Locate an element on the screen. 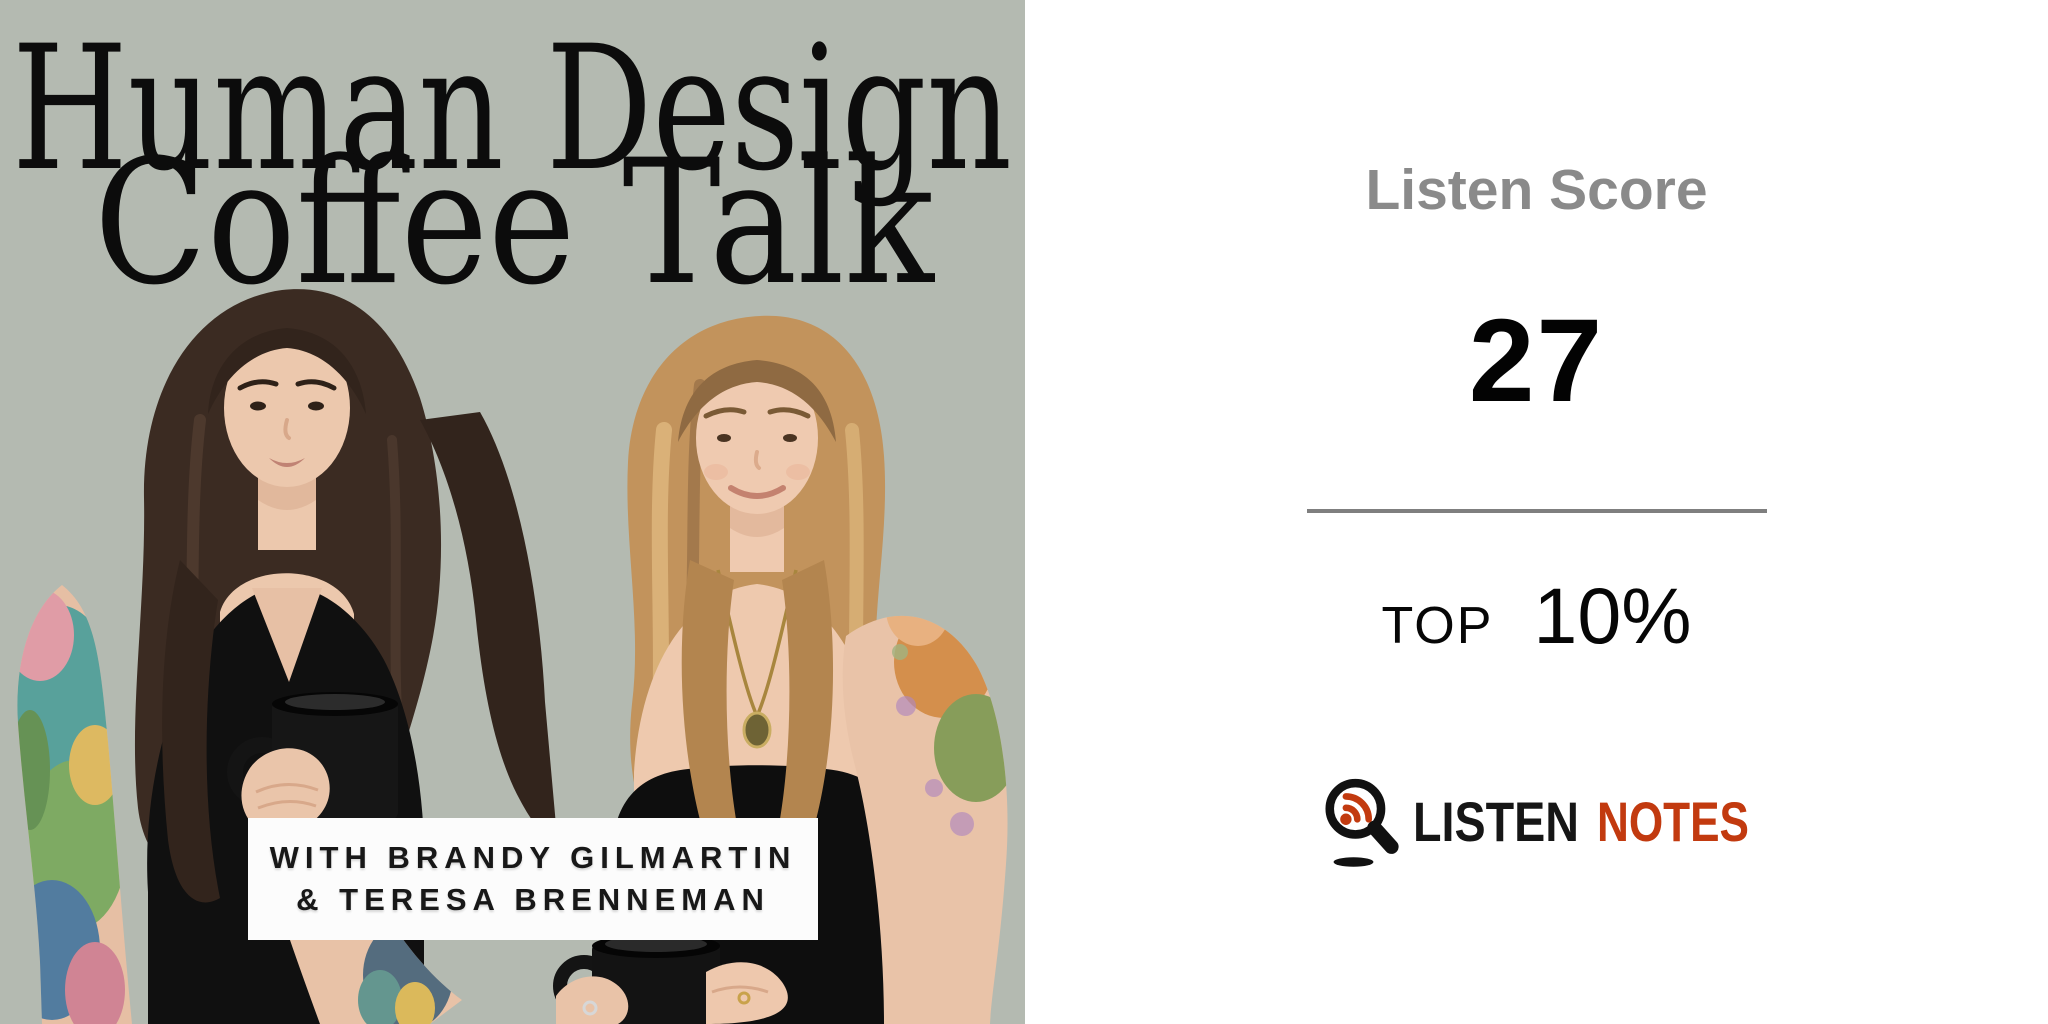 The width and height of the screenshot is (2048, 1024). listen-score-value: 27 is located at coordinates (1536, 361).